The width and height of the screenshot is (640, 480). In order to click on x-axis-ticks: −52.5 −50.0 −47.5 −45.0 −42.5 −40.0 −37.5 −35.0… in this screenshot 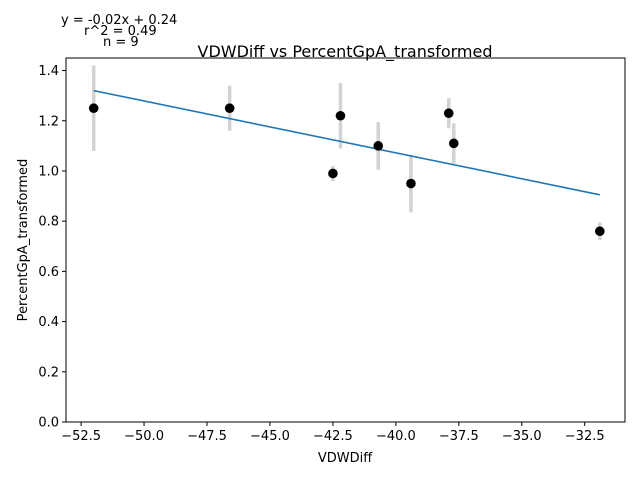, I will do `click(333, 433)`.